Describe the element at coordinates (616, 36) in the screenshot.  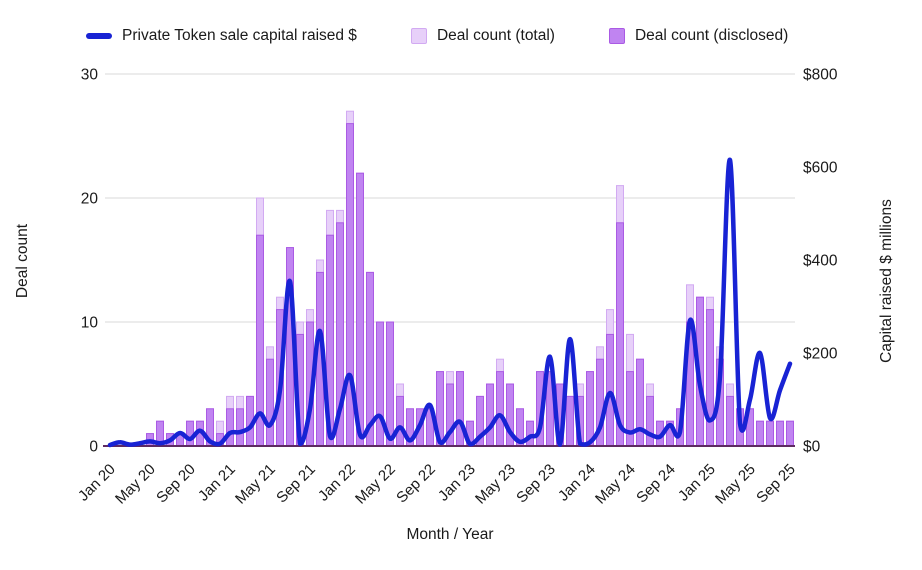
I see `disclosed-swatch-icon` at that location.